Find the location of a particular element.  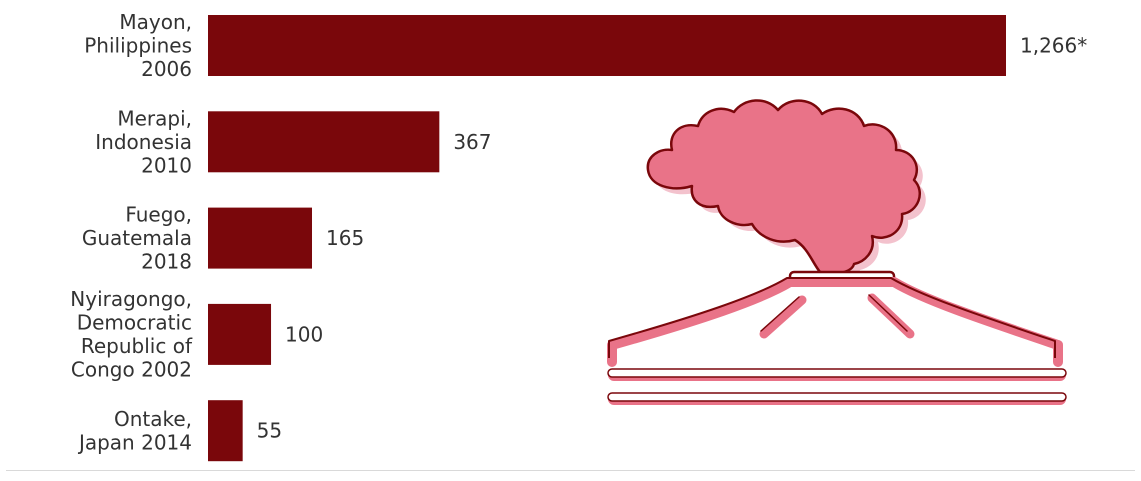

category-label: Ontake, is located at coordinates (153, 419).